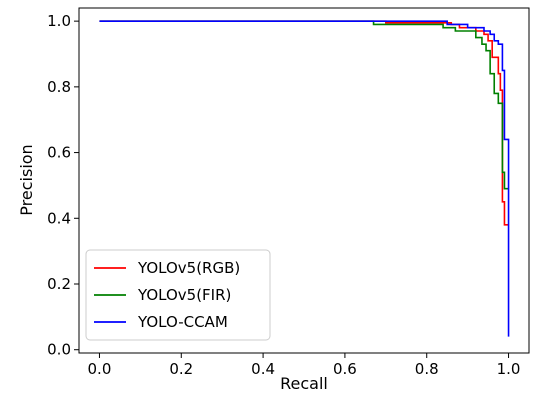 The image size is (550, 405). What do you see at coordinates (184, 295) in the screenshot?
I see `legend-label: YOLOv5(FIR)` at bounding box center [184, 295].